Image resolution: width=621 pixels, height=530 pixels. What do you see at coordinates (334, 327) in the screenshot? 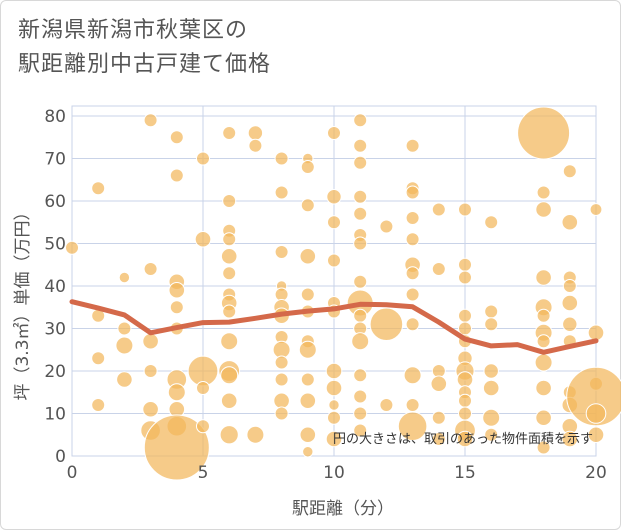
I see `trend-line` at bounding box center [334, 327].